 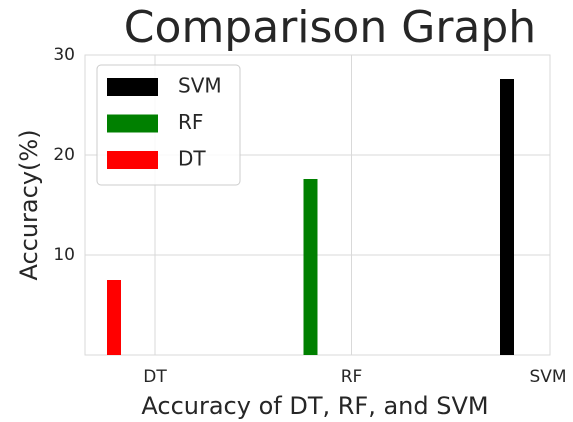 What do you see at coordinates (64, 55) in the screenshot?
I see `y-tick-label: 30` at bounding box center [64, 55].